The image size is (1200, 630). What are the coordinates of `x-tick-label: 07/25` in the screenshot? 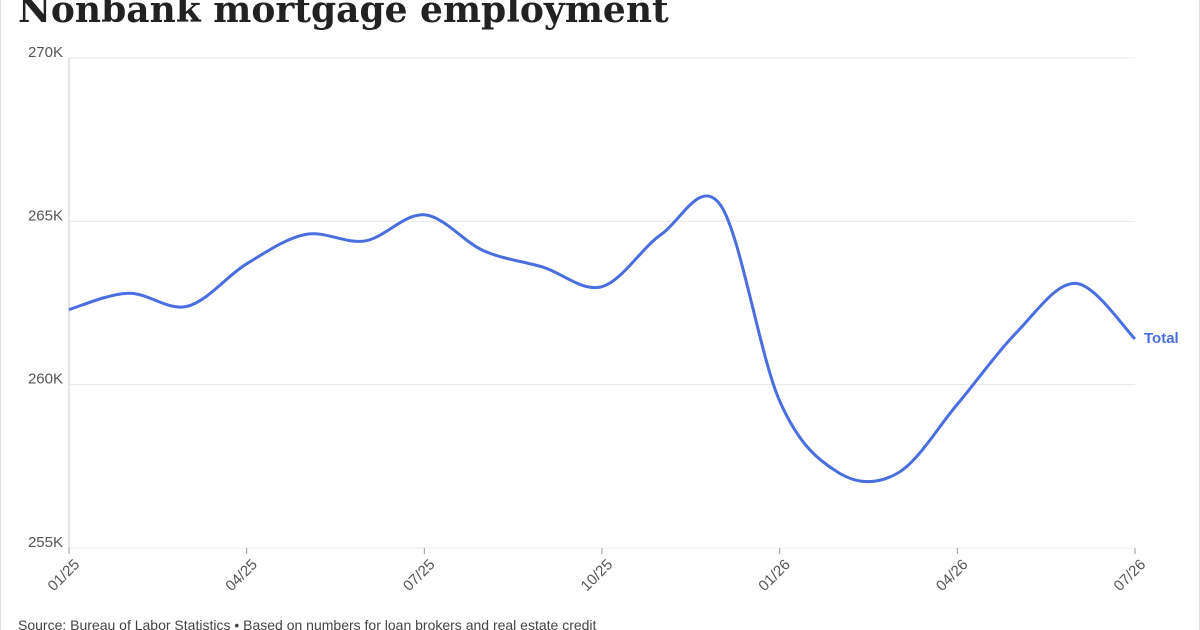 It's located at (419, 575).